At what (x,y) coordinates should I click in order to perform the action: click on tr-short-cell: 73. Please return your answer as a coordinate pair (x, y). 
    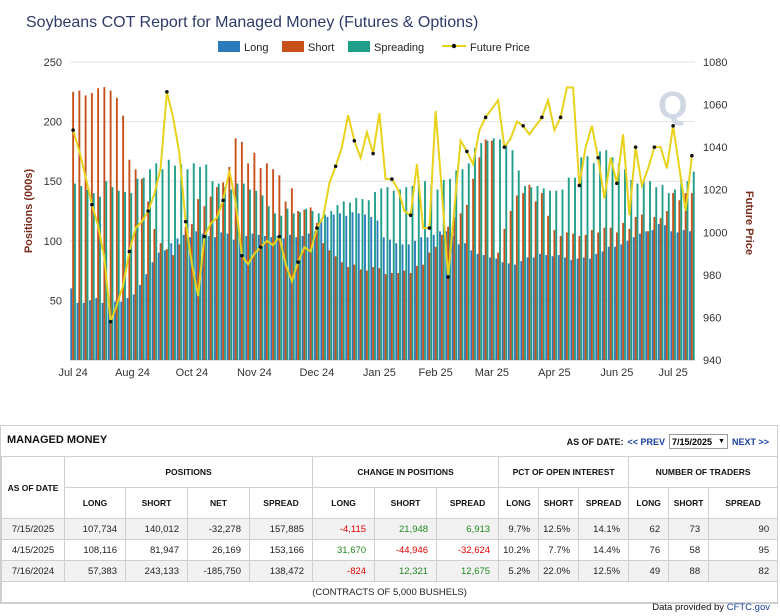
    Looking at the image, I should click on (689, 529).